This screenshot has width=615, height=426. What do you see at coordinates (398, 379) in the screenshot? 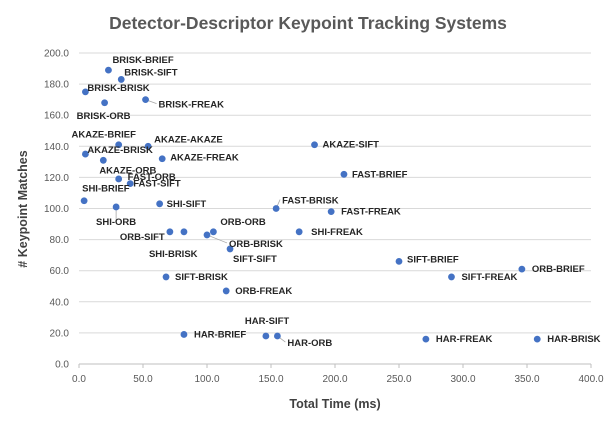
I see `x-tick-label: 250.0` at bounding box center [398, 379].